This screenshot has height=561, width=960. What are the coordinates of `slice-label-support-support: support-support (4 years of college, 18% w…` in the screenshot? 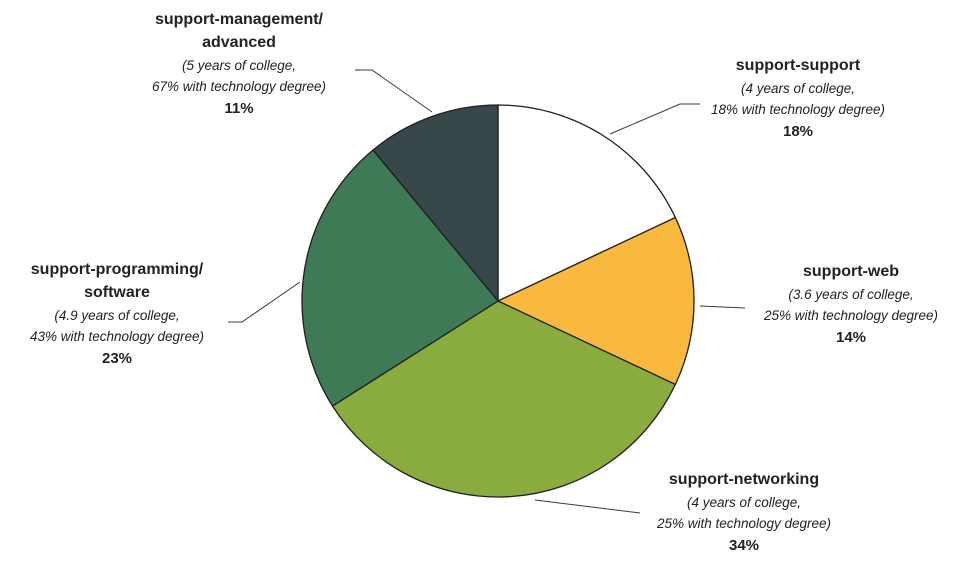 It's located at (798, 98).